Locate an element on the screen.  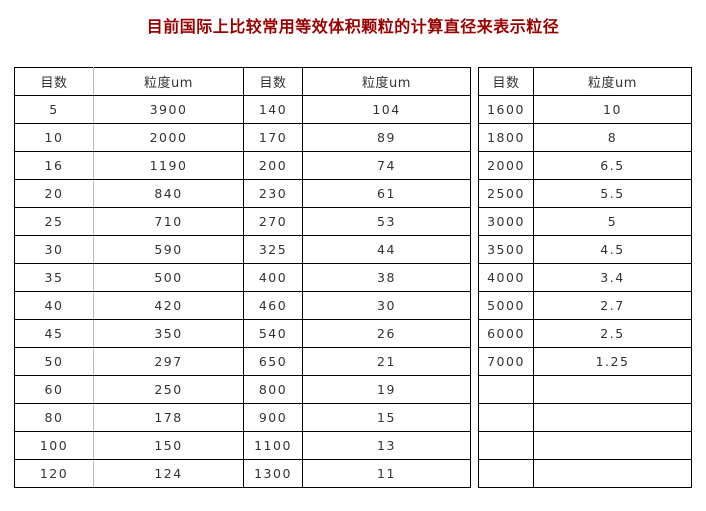
cell: 800 is located at coordinates (273, 389).